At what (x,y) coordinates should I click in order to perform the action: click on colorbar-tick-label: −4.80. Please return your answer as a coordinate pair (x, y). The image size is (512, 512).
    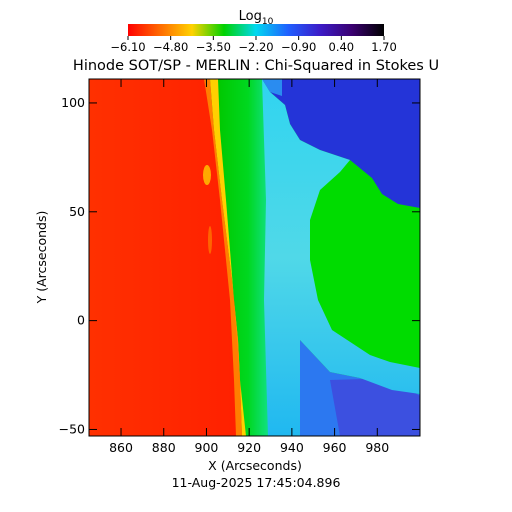
    Looking at the image, I should click on (170, 47).